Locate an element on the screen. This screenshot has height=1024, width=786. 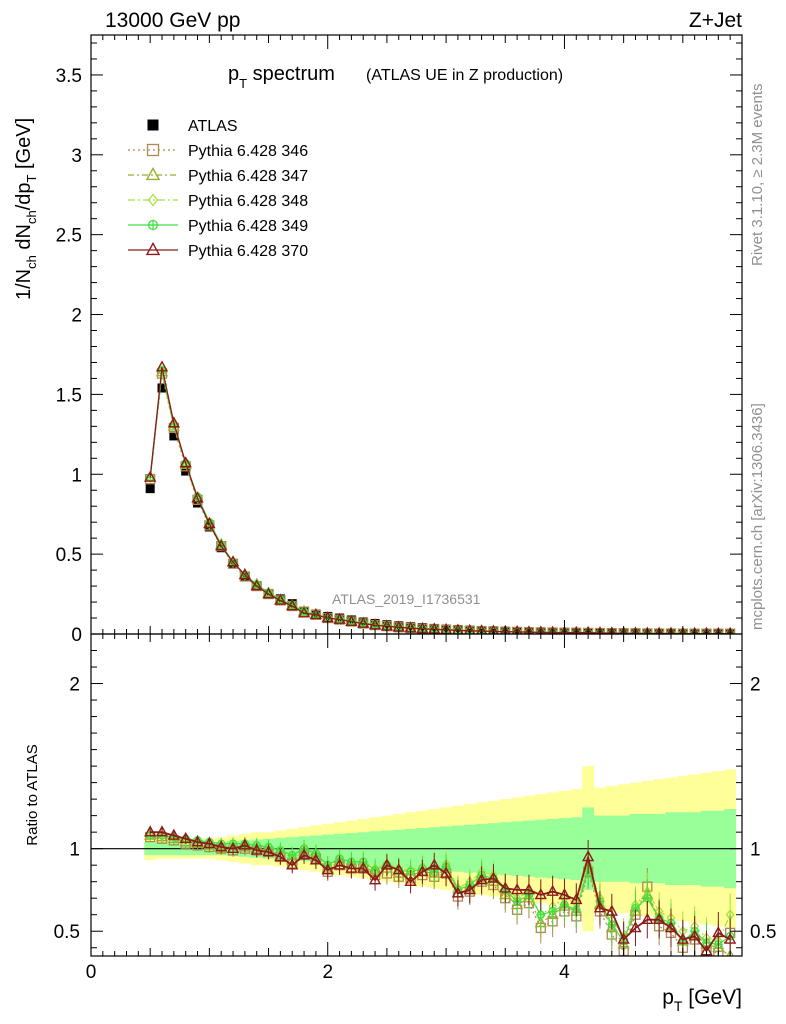
main-ytick-label-3: 1.5 is located at coordinates (69, 395).